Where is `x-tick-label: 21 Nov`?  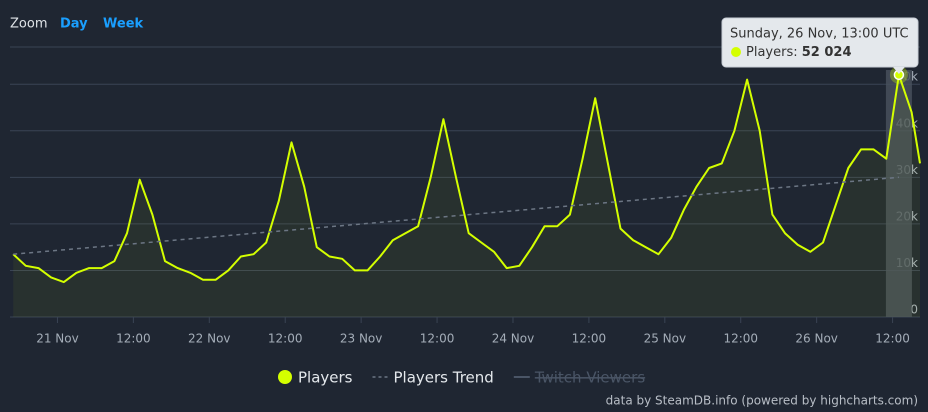 x-tick-label: 21 Nov is located at coordinates (57, 339).